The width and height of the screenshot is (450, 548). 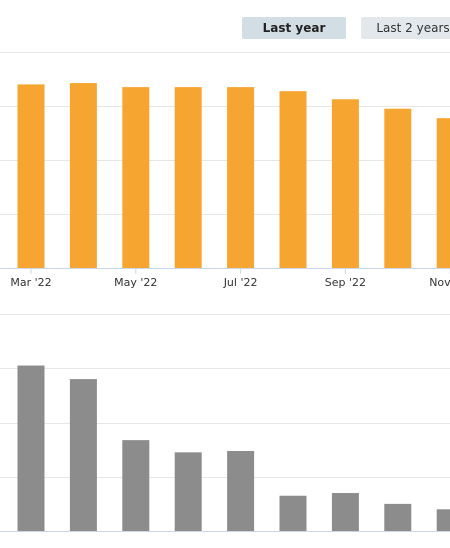 What do you see at coordinates (135, 282) in the screenshot?
I see `x-tick-label: May '22` at bounding box center [135, 282].